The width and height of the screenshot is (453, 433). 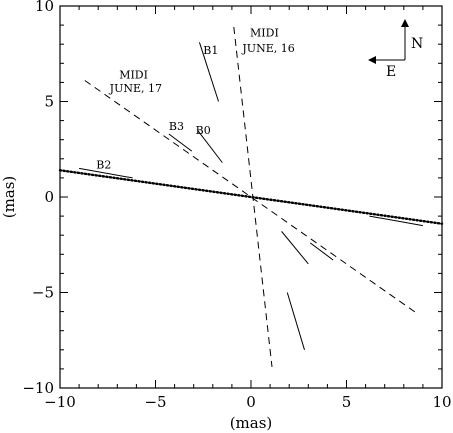 I want to click on b0-lower-line, so click(x=295, y=248).